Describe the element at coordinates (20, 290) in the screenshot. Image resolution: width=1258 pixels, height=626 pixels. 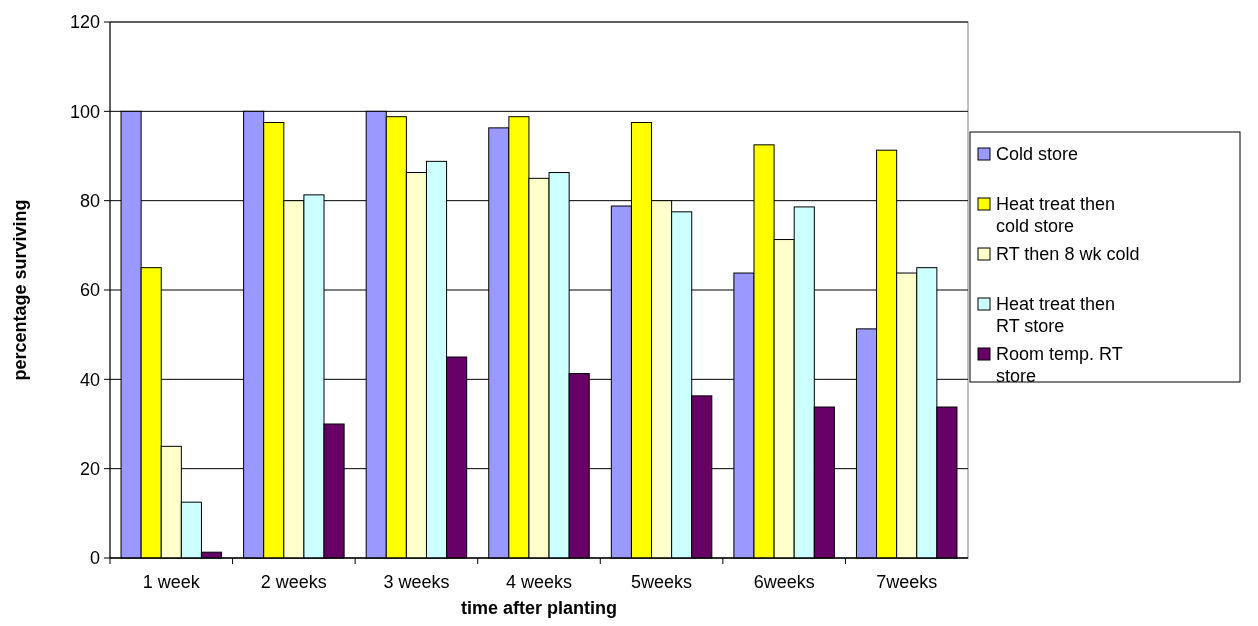
I see `y-axis-title: percentage surviving` at that location.